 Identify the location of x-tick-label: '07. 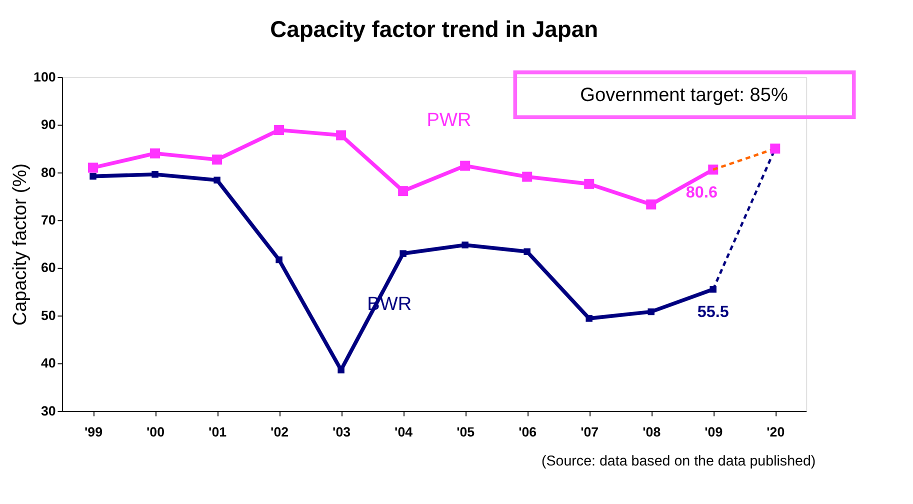
(589, 432).